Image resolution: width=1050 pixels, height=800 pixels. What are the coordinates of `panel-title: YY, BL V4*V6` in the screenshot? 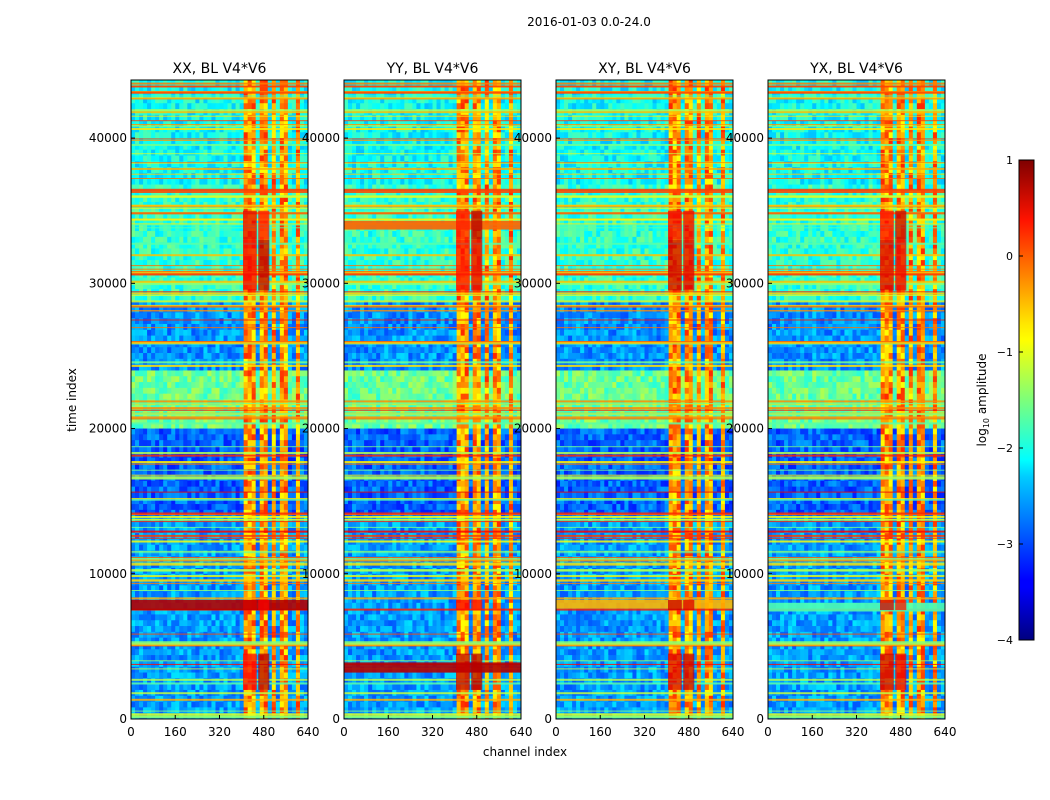 It's located at (432, 69).